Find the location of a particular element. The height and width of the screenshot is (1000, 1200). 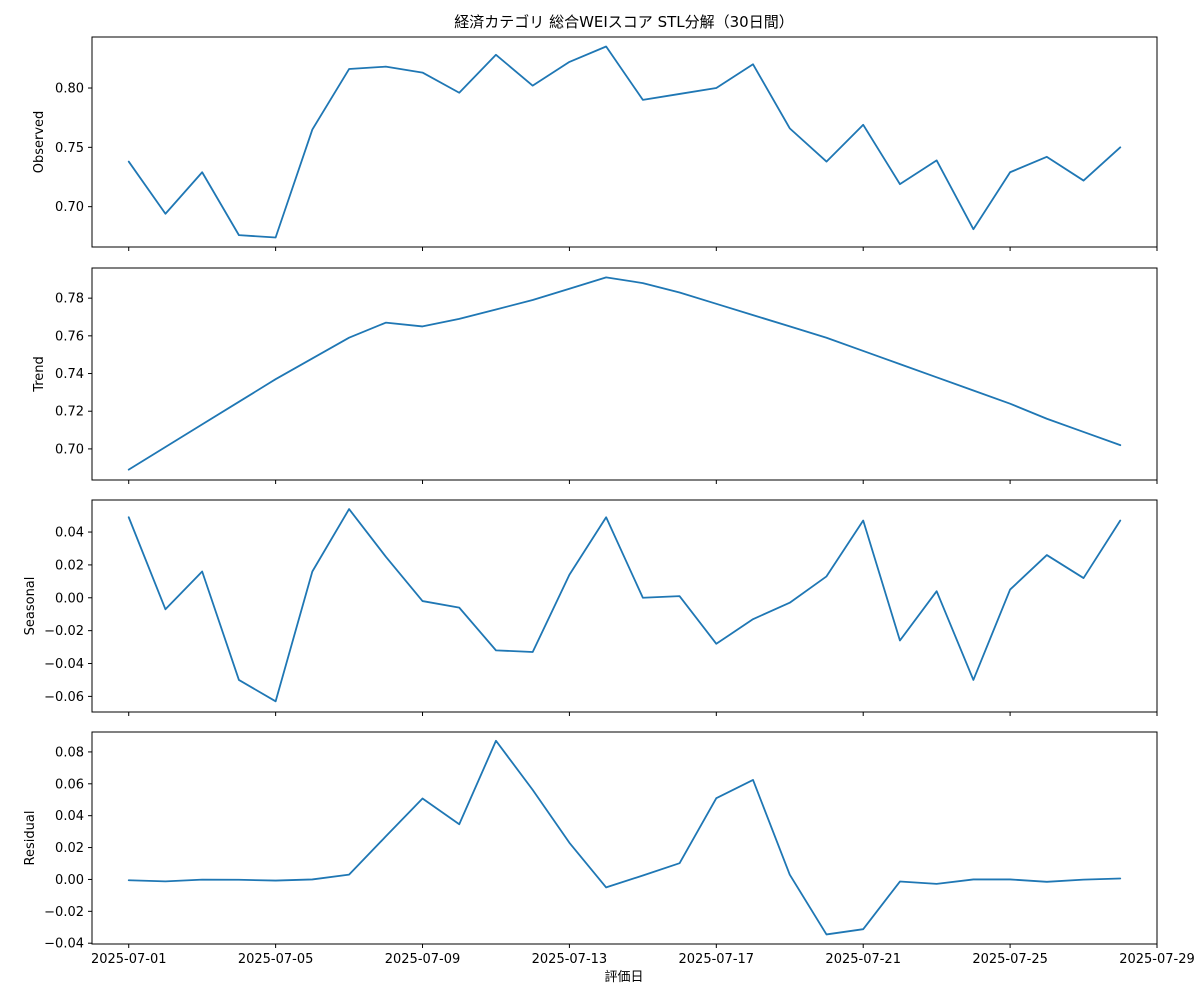

y-axis-label-trend: Trend is located at coordinates (39, 374).